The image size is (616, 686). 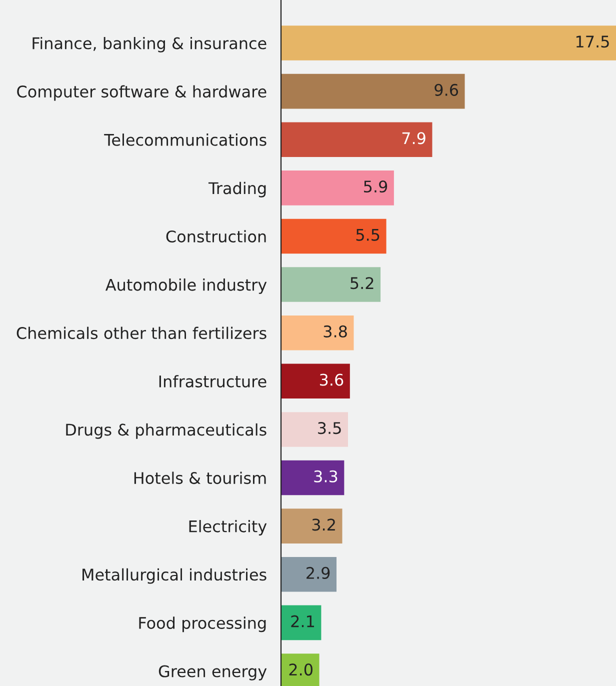 I want to click on y-tick-label: Food processing, so click(x=202, y=624).